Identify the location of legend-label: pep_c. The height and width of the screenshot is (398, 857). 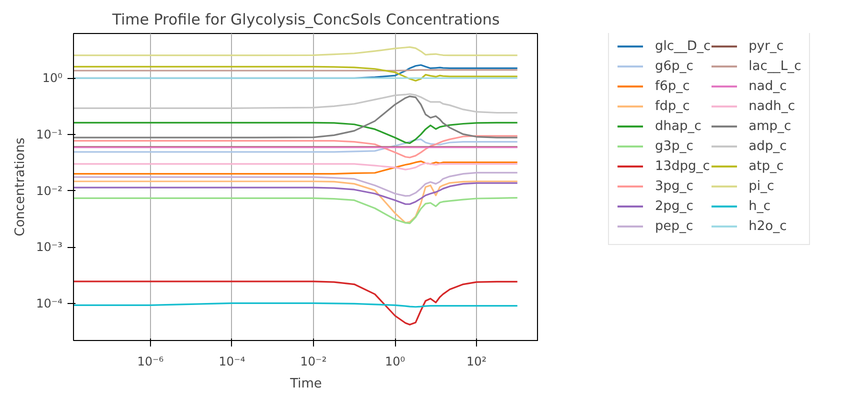
(674, 226).